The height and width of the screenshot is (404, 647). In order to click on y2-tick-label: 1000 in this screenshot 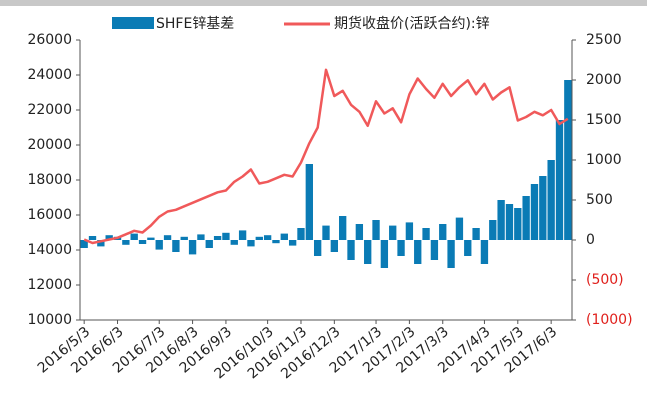, I will do `click(604, 160)`.